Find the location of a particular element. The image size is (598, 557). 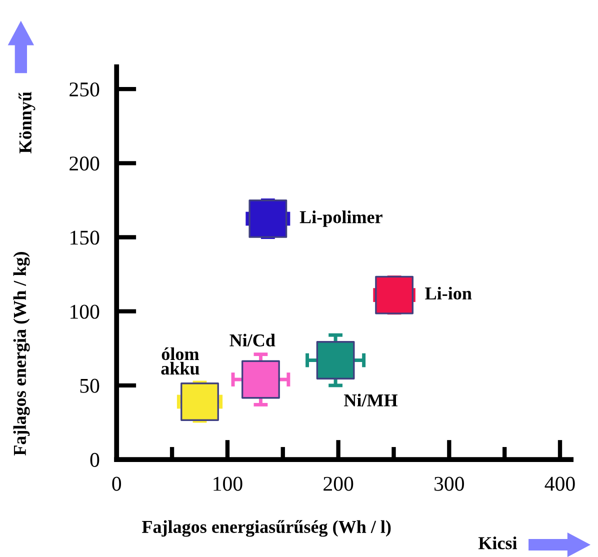

x-tick-label: 300 is located at coordinates (449, 483).